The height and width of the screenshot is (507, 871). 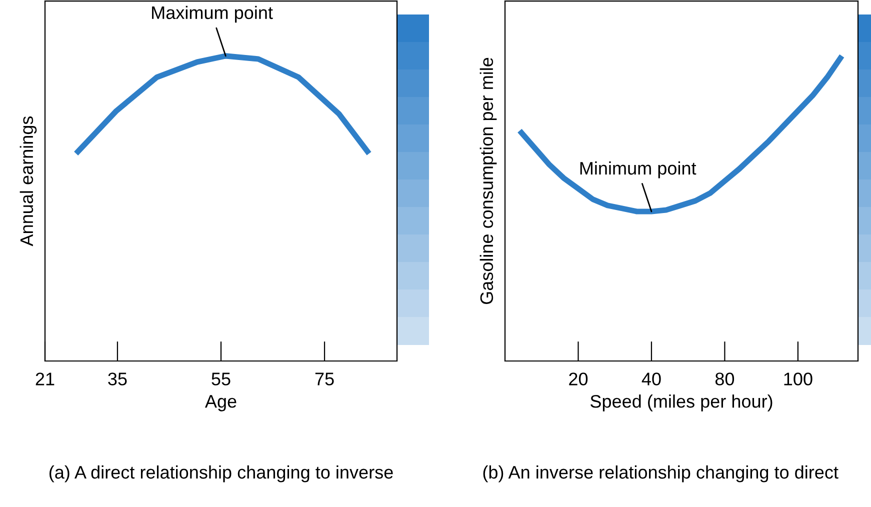 What do you see at coordinates (488, 181) in the screenshot?
I see `y-axis-title: Gasoline consumption per mile` at bounding box center [488, 181].